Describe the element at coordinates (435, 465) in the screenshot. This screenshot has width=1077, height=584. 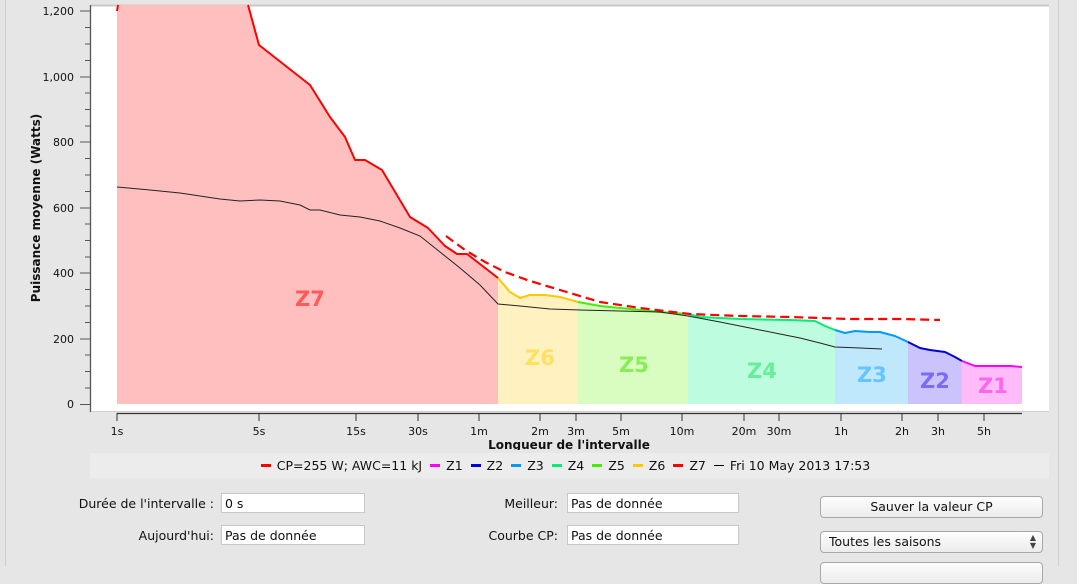
I see `legend-swatch-z1` at that location.